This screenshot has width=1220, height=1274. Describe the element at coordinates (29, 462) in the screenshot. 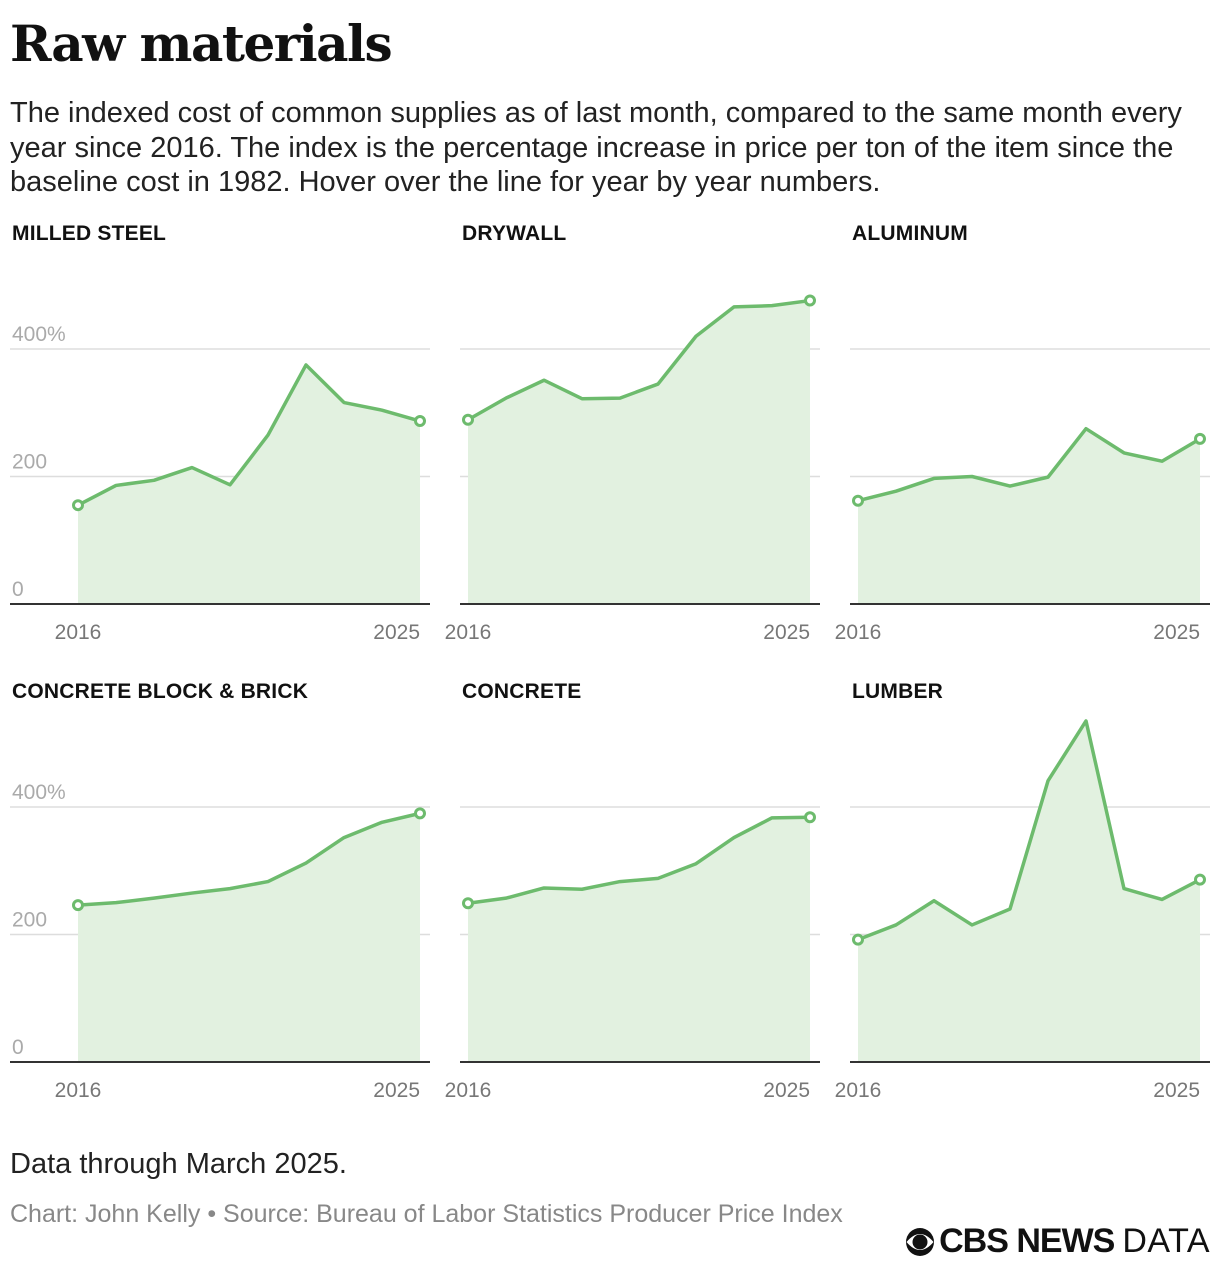

I see `y-tick-label: 200` at that location.